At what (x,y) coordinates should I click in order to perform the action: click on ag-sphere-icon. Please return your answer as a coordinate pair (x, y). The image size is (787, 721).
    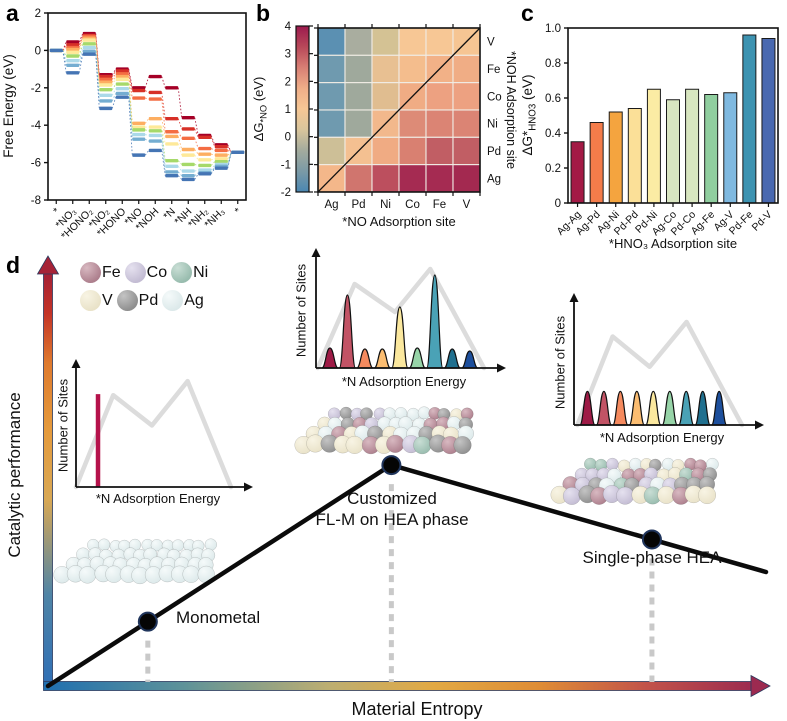
    Looking at the image, I should click on (173, 300).